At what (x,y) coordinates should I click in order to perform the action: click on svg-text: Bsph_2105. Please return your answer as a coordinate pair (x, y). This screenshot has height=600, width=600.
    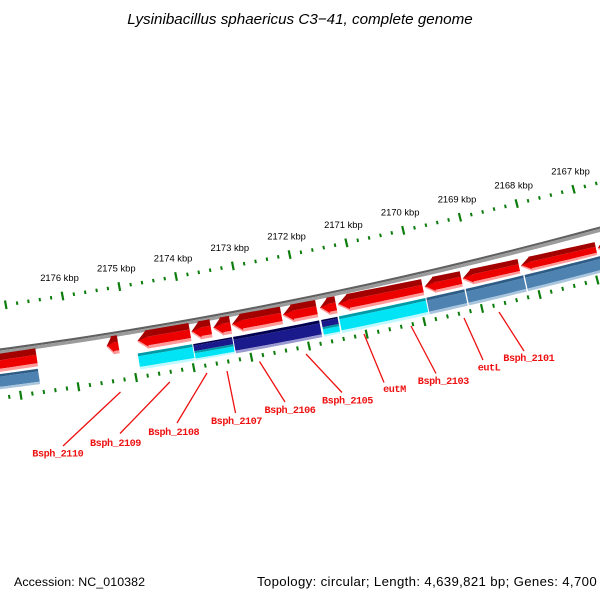
    Looking at the image, I should click on (347, 402).